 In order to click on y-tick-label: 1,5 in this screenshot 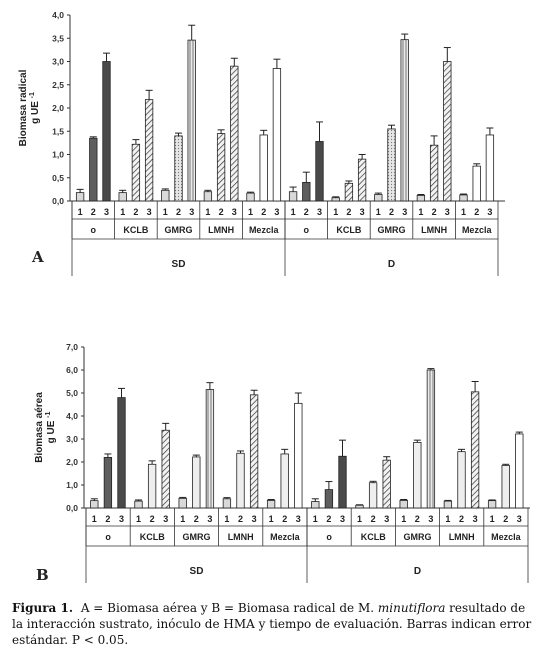, I will do `click(58, 131)`.